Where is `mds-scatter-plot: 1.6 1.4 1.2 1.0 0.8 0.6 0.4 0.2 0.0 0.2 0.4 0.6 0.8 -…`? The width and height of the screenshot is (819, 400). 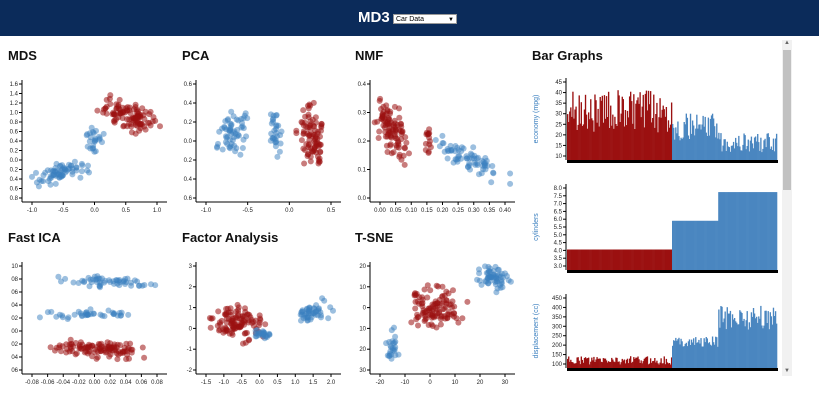 mds-scatter-plot: 1.6 1.4 1.2 1.0 0.8 0.6 0.4 0.2 0.0 0.2 0.4 0.6 0.8 -… is located at coordinates (88, 147).